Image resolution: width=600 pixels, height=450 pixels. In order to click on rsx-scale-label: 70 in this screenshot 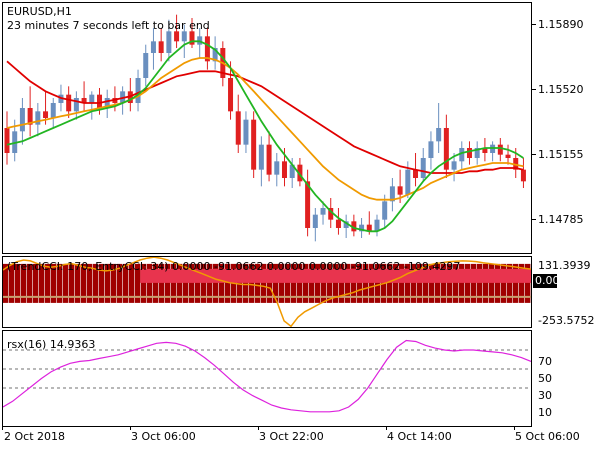, I will do `click(545, 361)`.